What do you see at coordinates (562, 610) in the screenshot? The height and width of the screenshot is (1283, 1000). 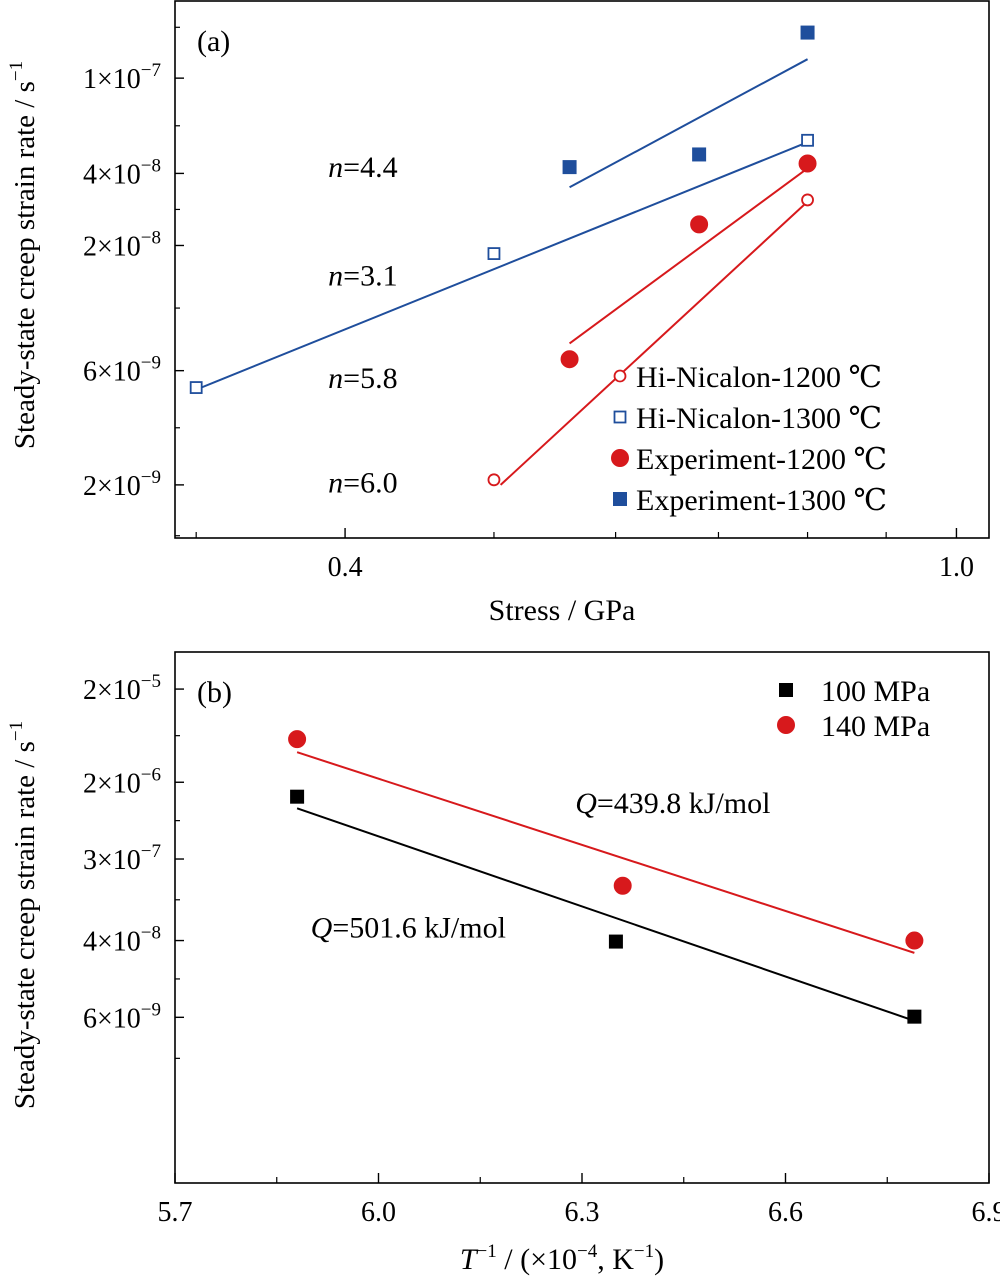 I see `x-axis-label: Stress / GPa` at bounding box center [562, 610].